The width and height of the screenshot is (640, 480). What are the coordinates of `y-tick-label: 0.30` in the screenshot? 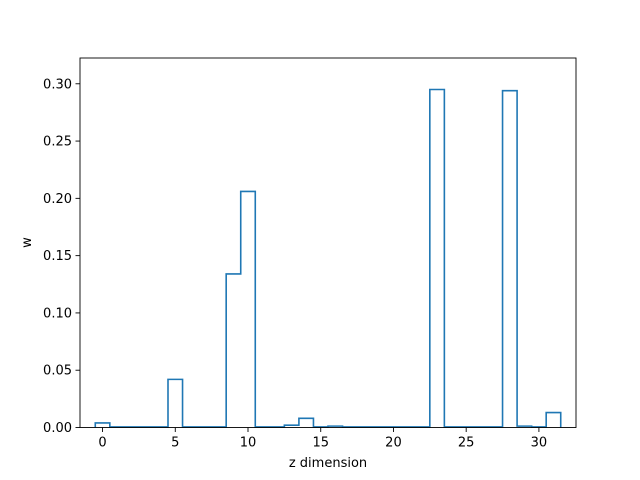 It's located at (57, 84).